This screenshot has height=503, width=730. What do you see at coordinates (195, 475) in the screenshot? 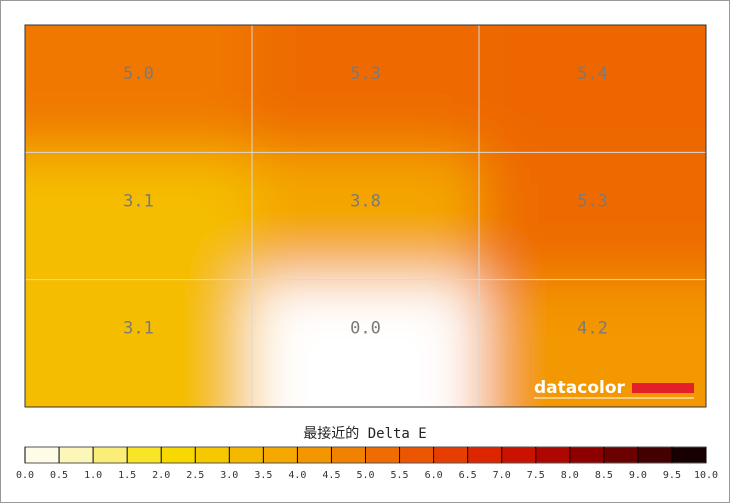
I see `colorbar-tick-label: 2.5` at bounding box center [195, 475].